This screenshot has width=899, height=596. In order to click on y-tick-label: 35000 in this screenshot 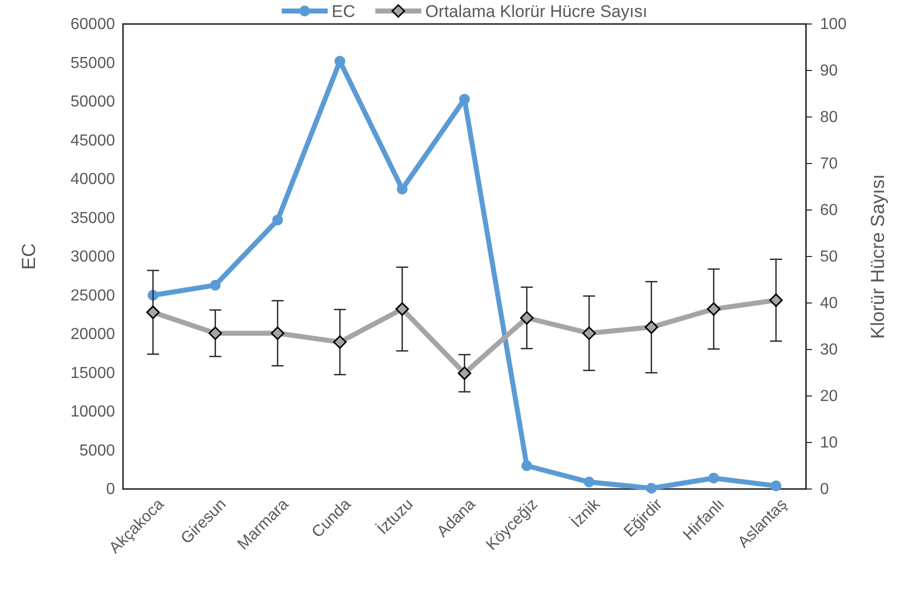, I will do `click(93, 218)`.